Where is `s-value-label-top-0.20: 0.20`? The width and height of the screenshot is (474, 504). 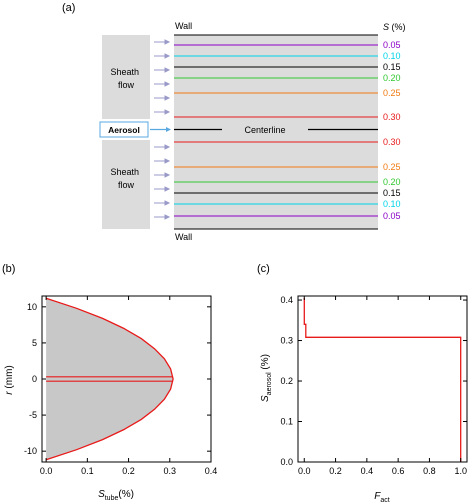
s-value-label-top-0.20: 0.20 is located at coordinates (392, 78).